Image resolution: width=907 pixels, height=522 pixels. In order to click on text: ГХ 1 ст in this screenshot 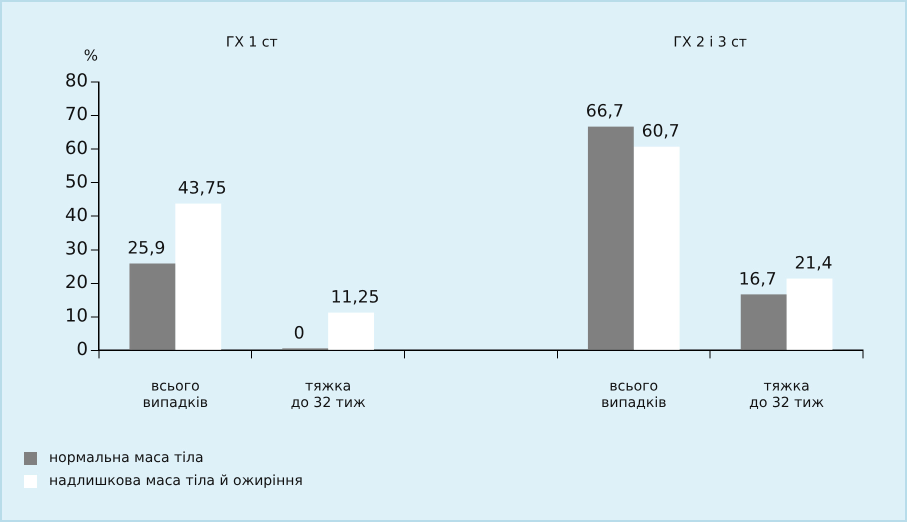, I will do `click(252, 42)`.